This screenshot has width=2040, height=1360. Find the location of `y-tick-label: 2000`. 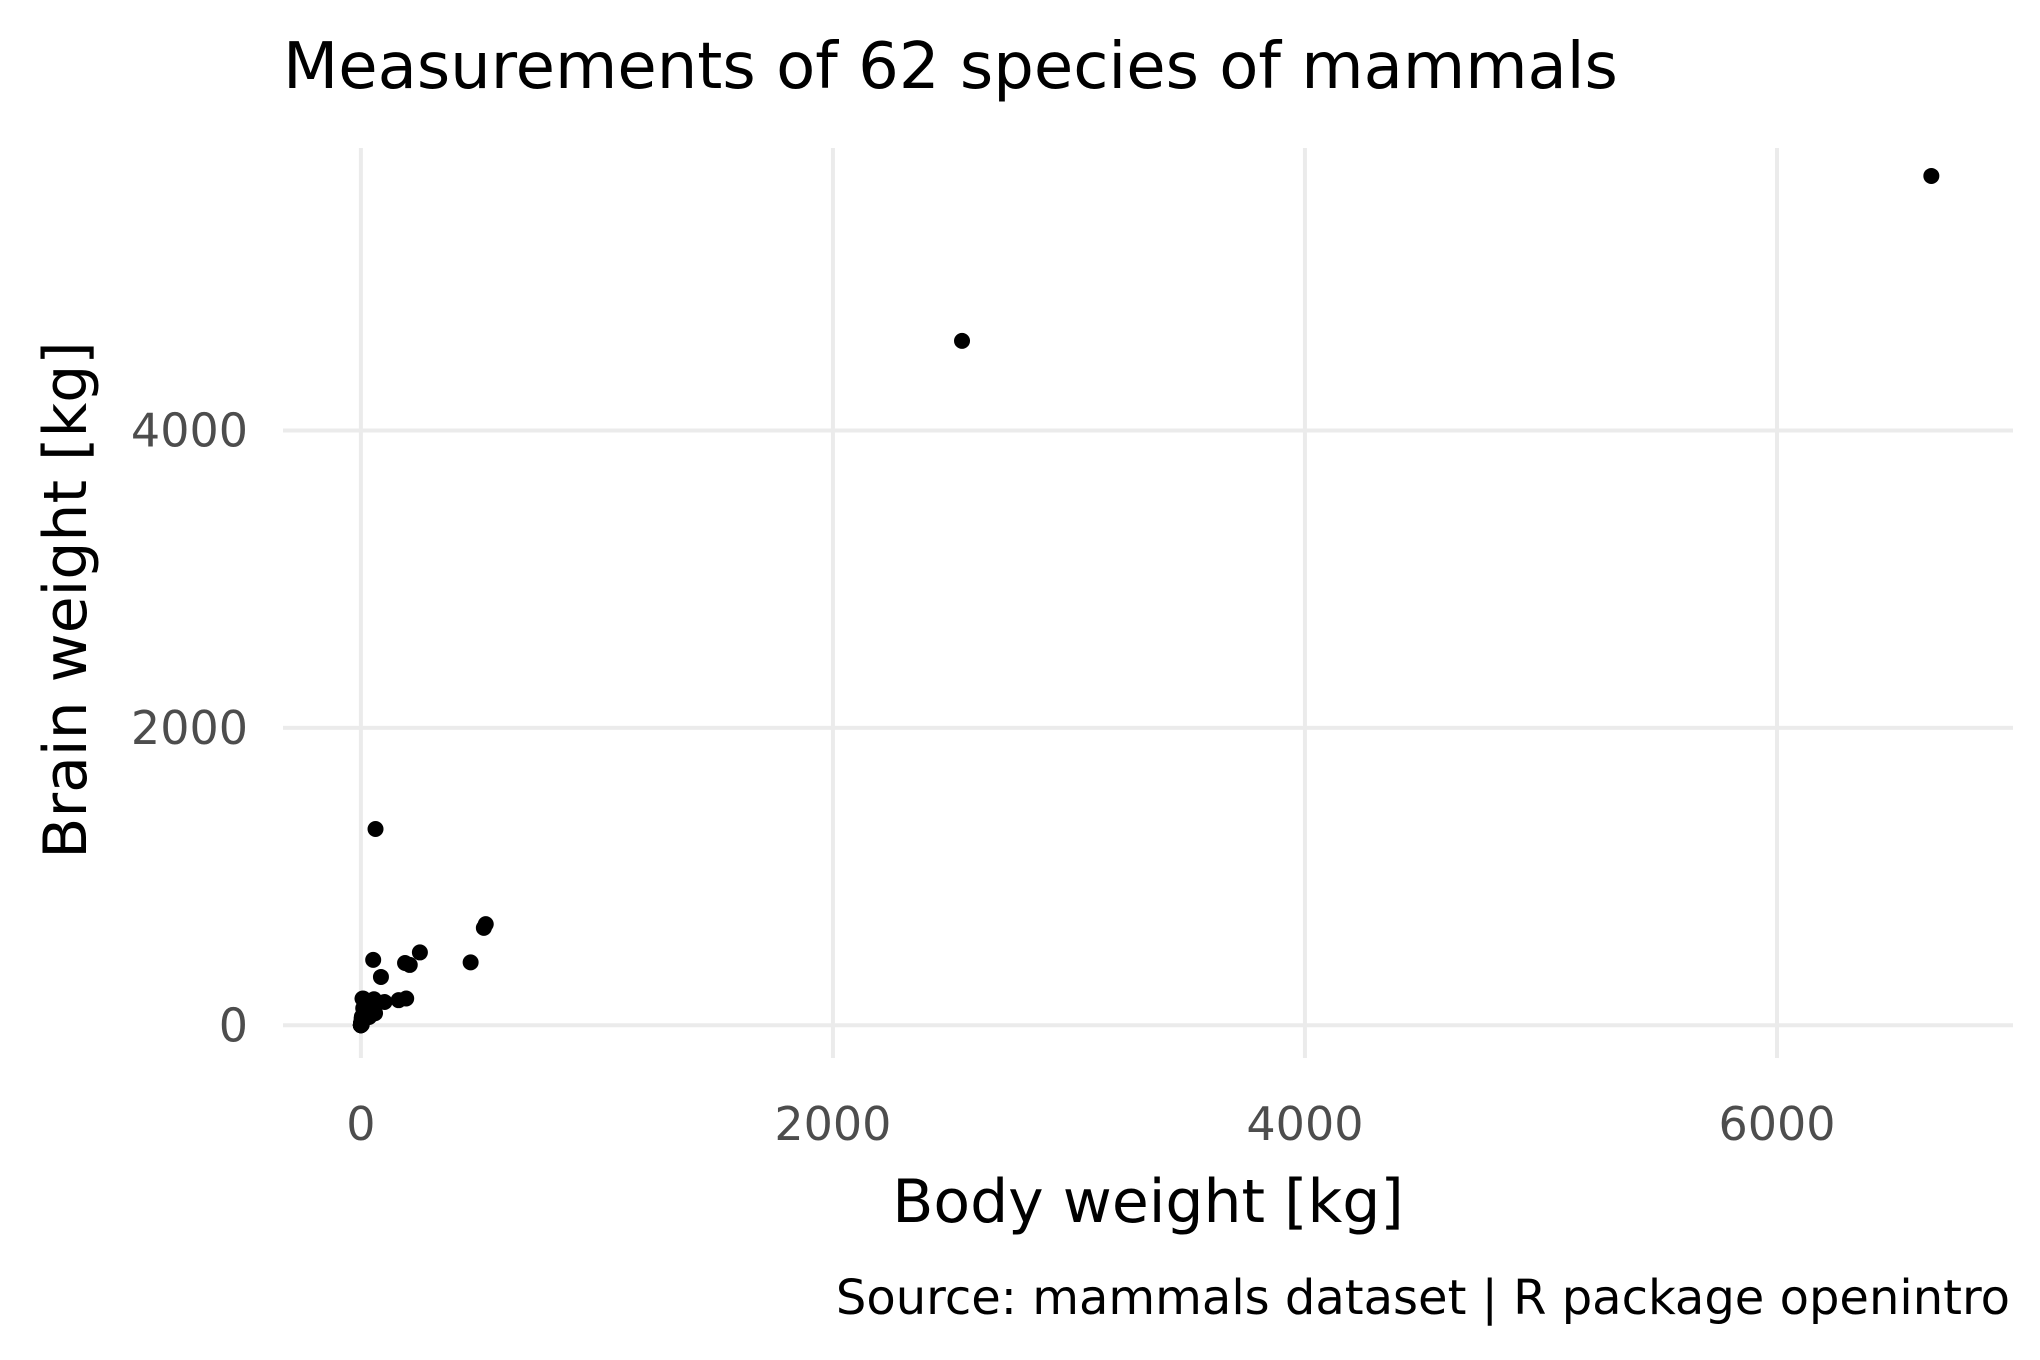

y-tick-label: 2000 is located at coordinates (189, 728).